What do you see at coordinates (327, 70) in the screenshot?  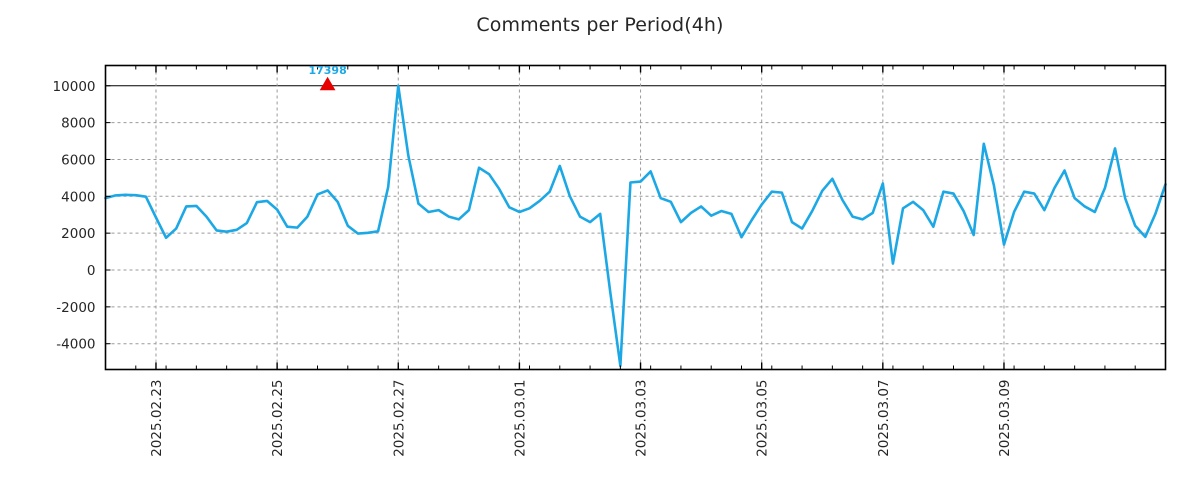 I see `peak-value-label: 17398` at bounding box center [327, 70].